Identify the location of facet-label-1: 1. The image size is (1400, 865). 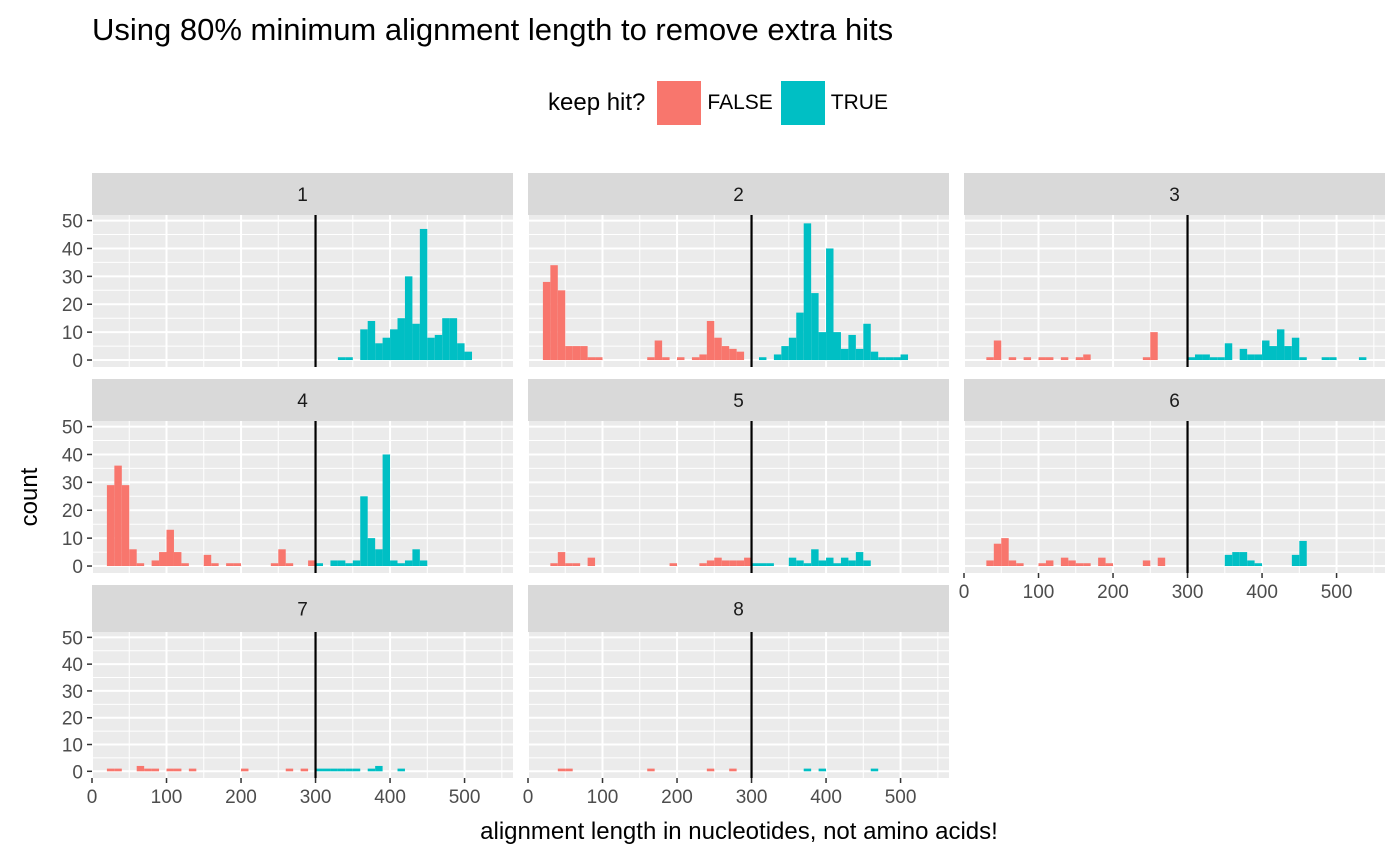
(302, 195).